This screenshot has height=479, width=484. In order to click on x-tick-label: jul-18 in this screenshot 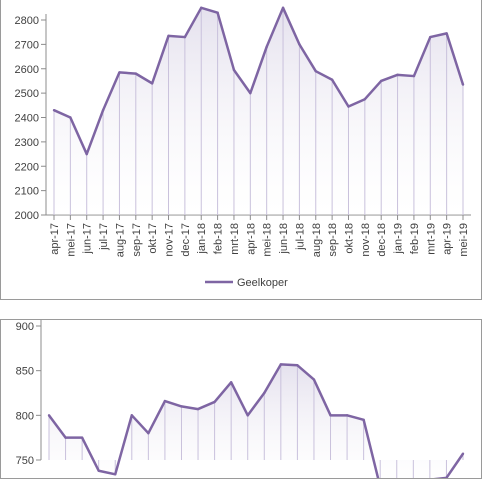, I will do `click(300, 237)`.